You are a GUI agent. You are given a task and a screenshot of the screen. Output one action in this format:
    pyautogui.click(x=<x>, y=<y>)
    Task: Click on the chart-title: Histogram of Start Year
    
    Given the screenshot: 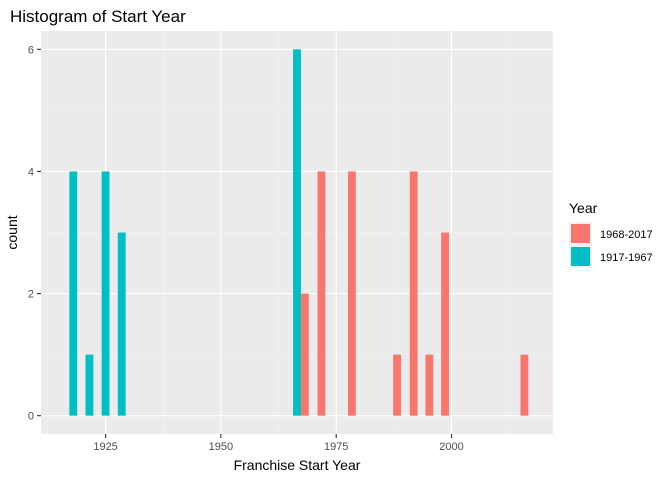 What is the action you would take?
    pyautogui.click(x=98, y=16)
    